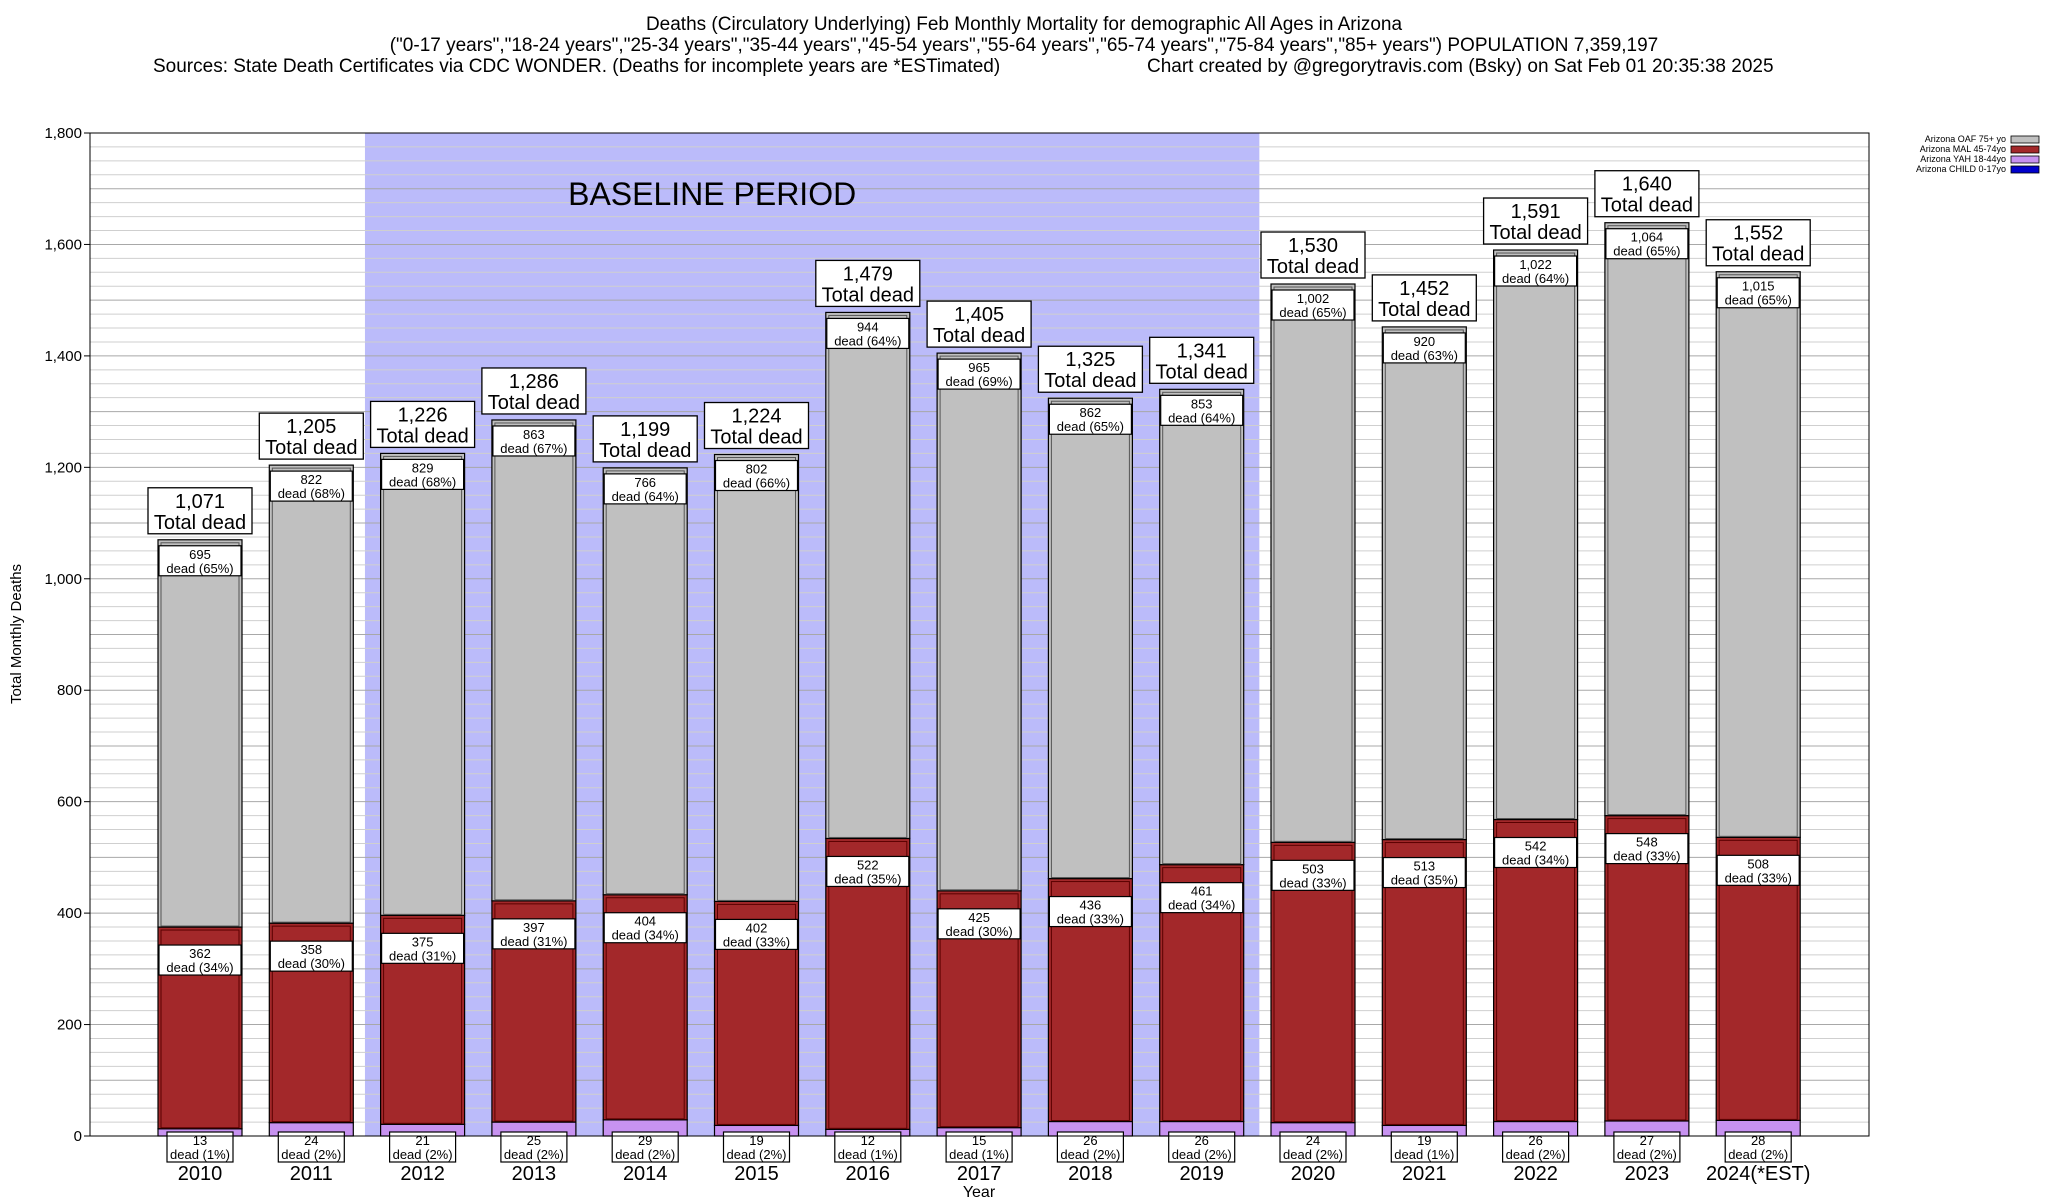  Describe the element at coordinates (645, 430) in the screenshot. I see `total-value: 1,199` at that location.